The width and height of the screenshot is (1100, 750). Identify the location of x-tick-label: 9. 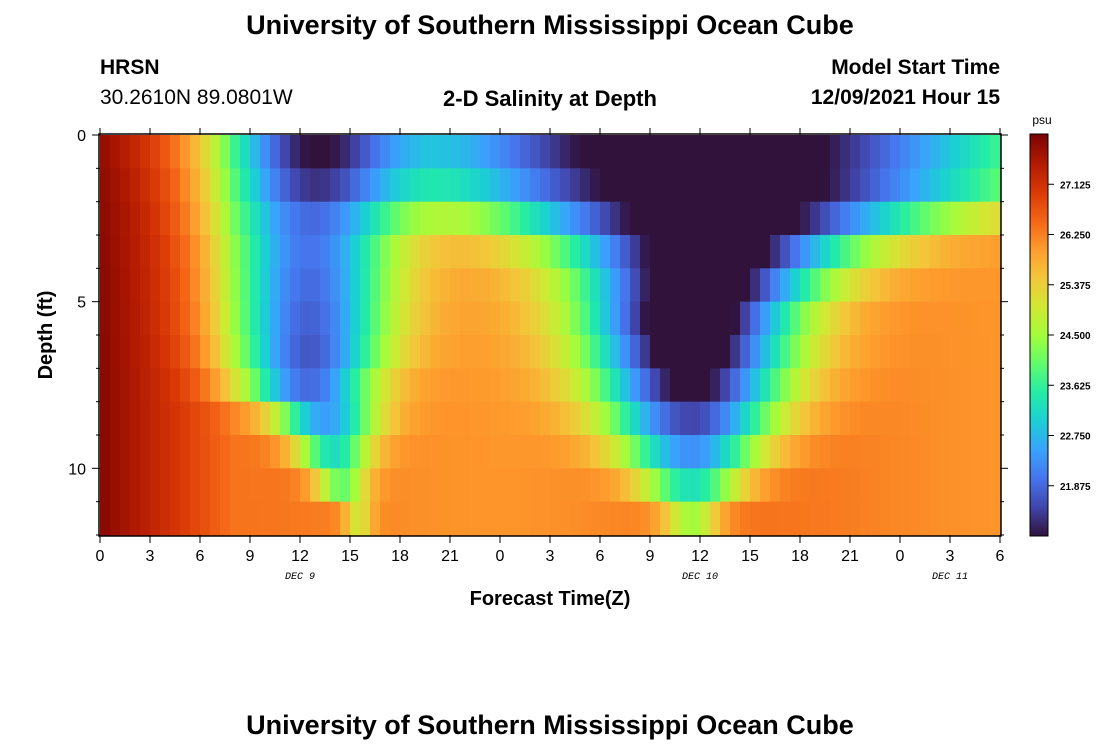
(250, 556).